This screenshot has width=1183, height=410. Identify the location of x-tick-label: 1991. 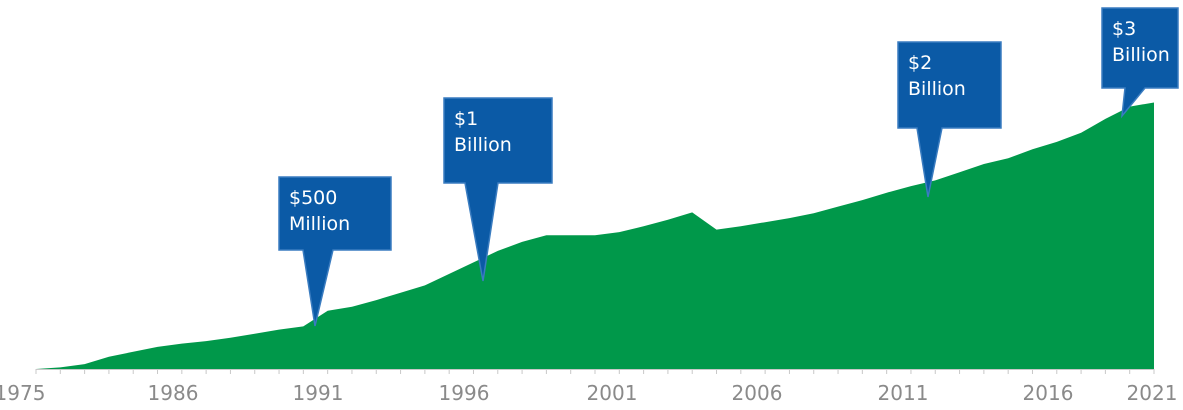
(318, 393).